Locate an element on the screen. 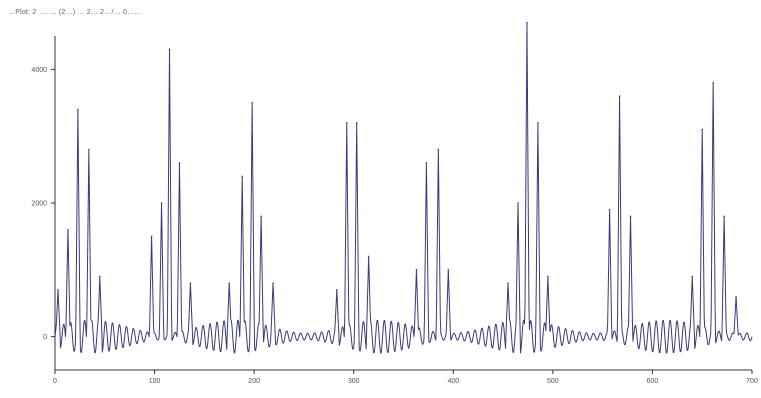 The width and height of the screenshot is (761, 398). x-tick-label: 100 is located at coordinates (155, 381).